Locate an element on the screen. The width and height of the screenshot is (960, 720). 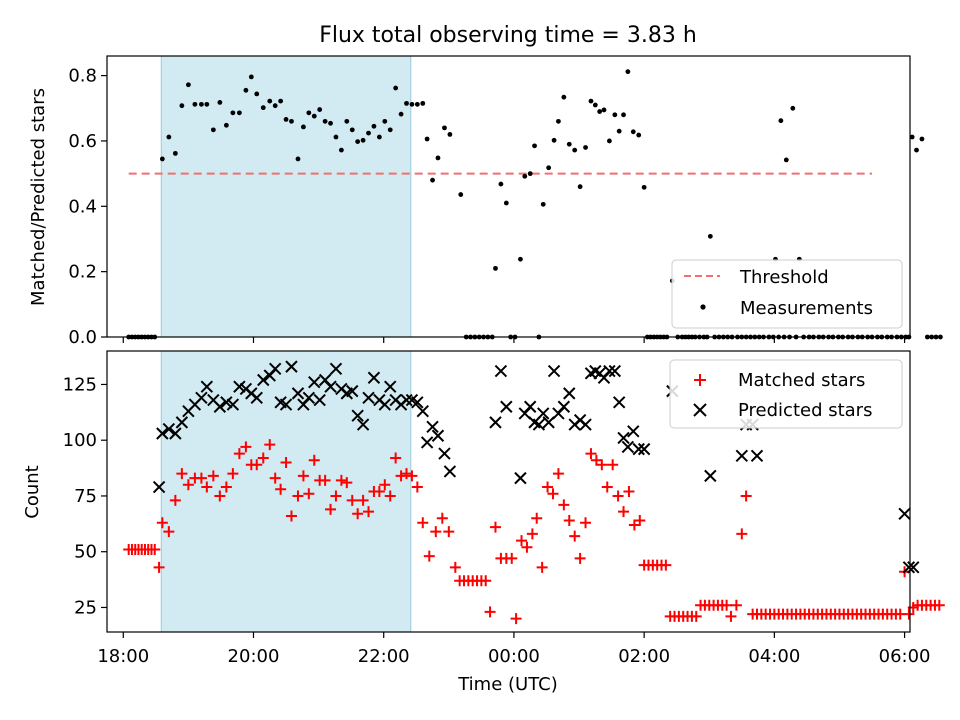
y-tick-label: 0.4 is located at coordinates (82, 206).